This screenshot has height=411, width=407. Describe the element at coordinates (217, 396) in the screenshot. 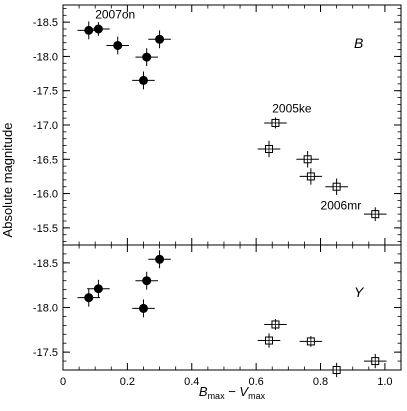

I see `x-axis-title-b-sub: max` at that location.